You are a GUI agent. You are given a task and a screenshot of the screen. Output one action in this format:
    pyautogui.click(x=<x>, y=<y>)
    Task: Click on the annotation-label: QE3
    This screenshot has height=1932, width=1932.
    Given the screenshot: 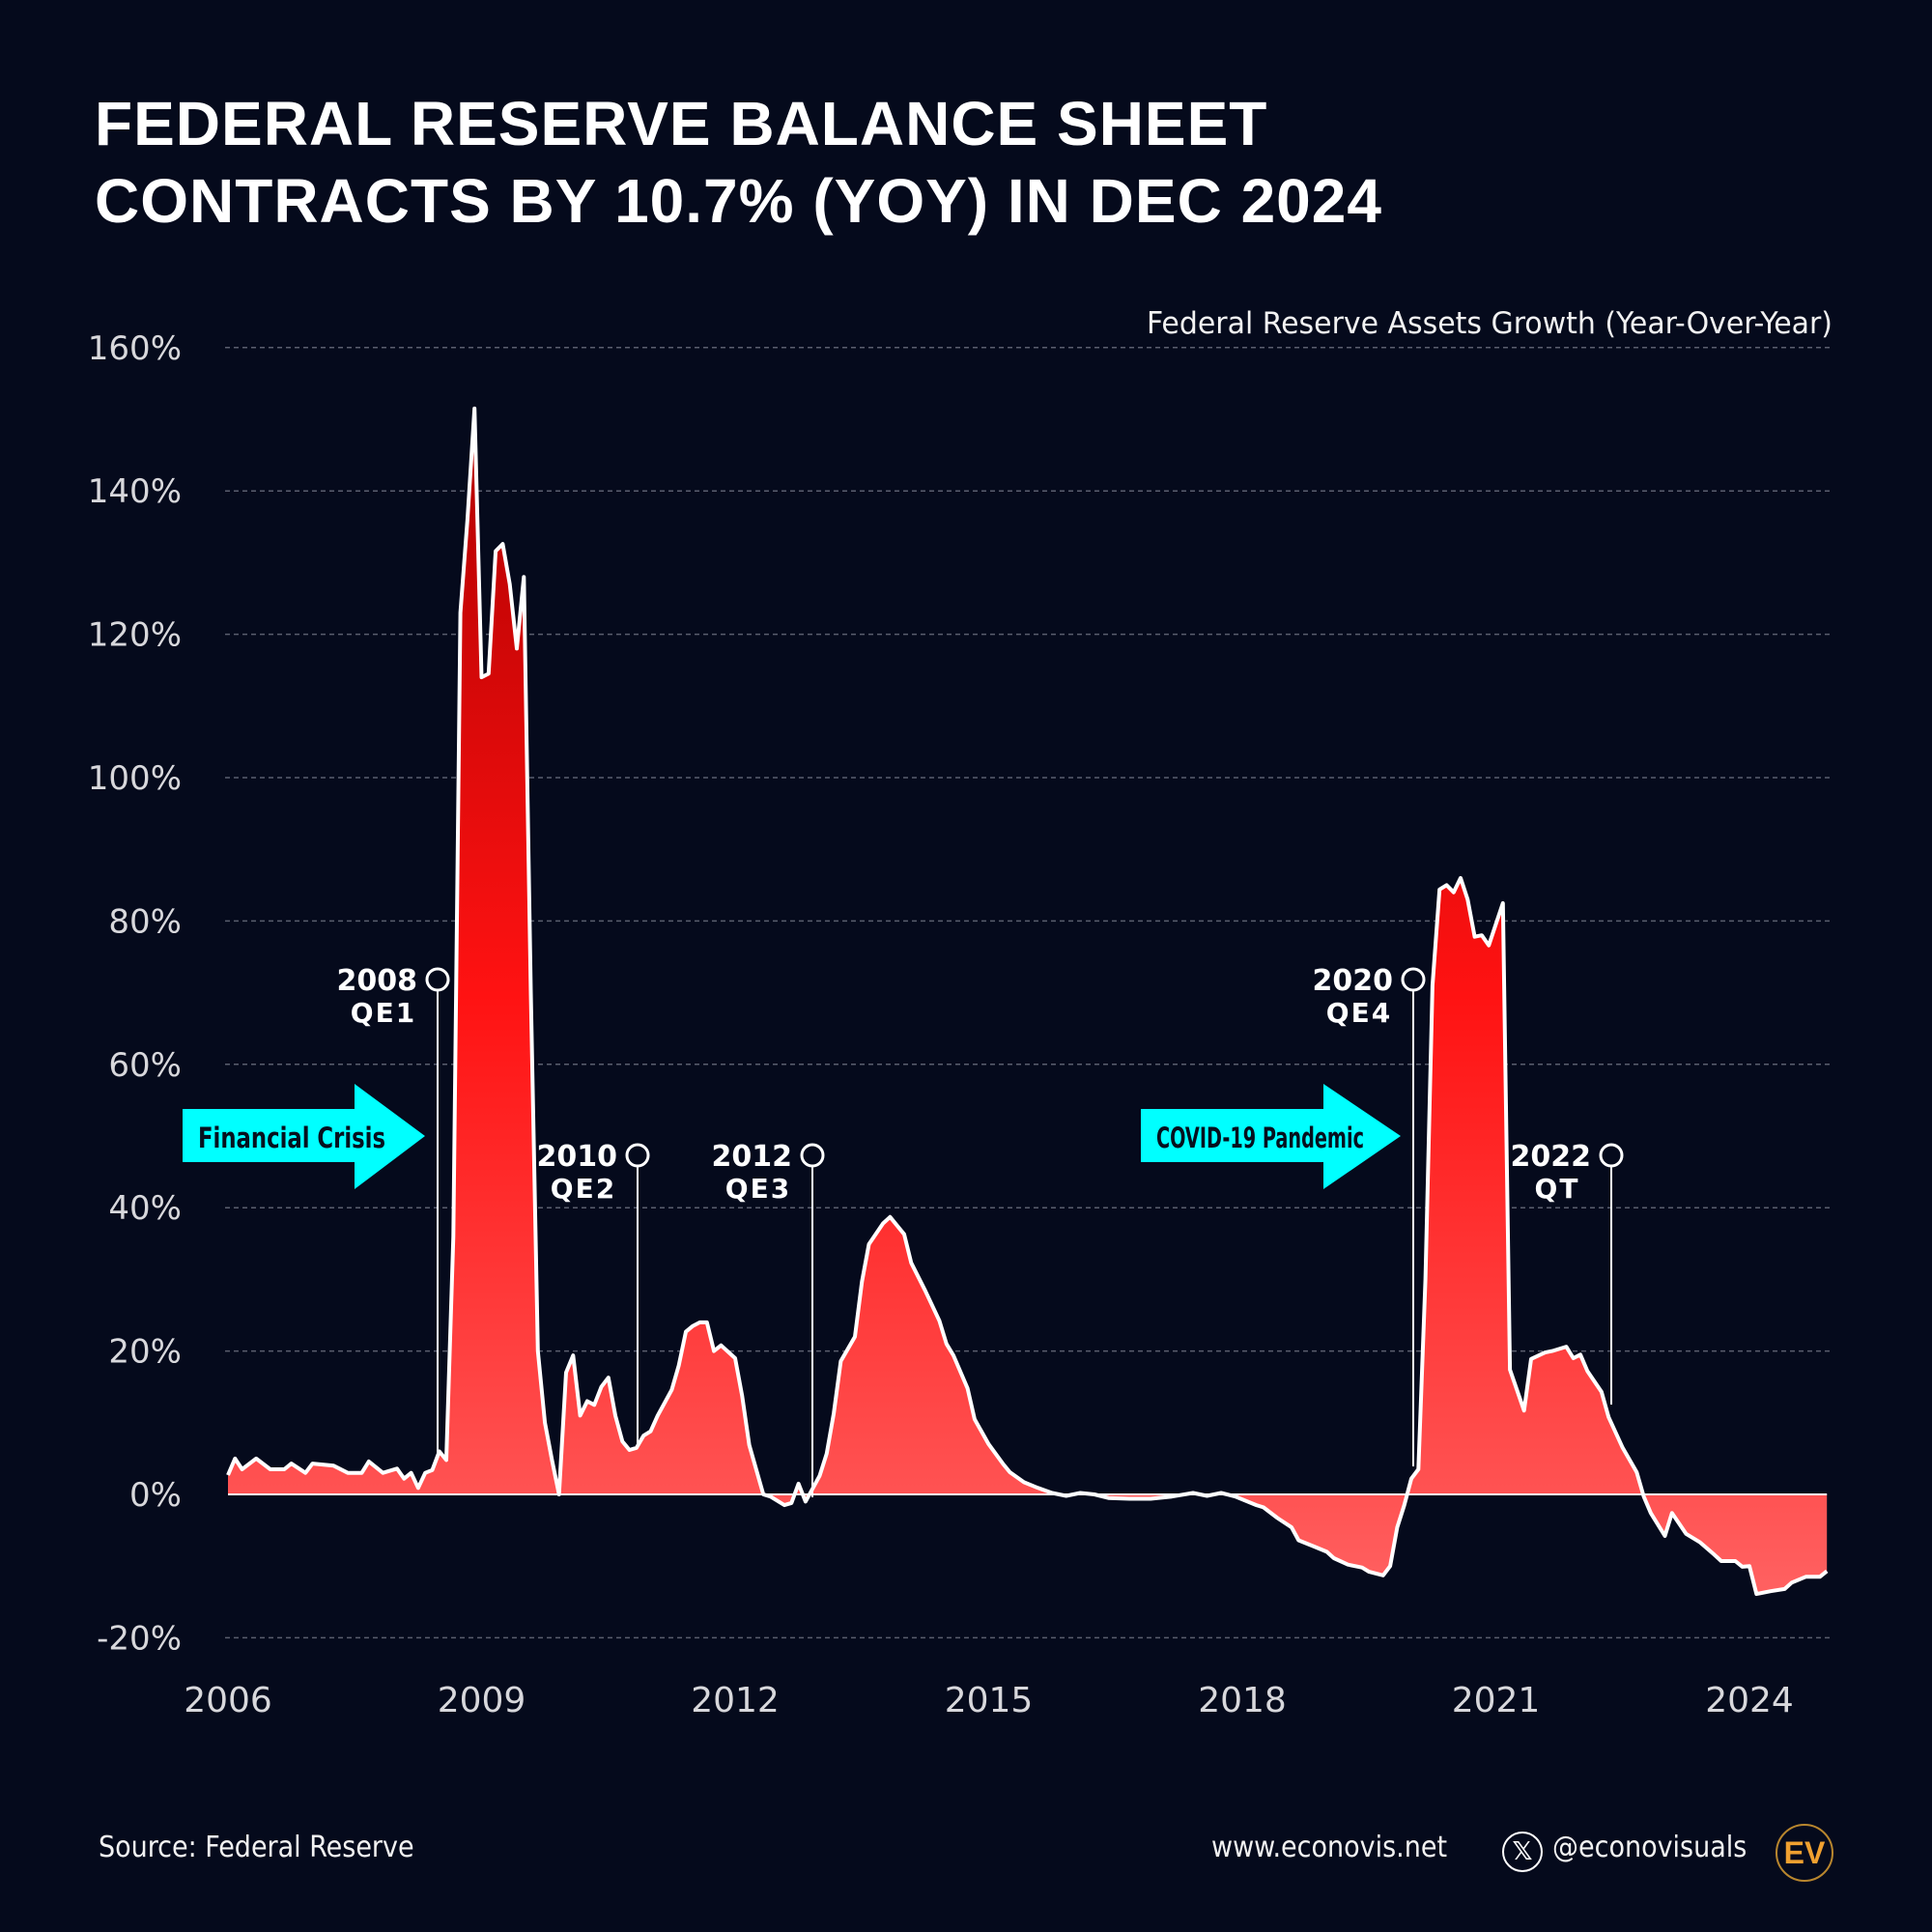 What is the action you would take?
    pyautogui.click(x=758, y=1189)
    